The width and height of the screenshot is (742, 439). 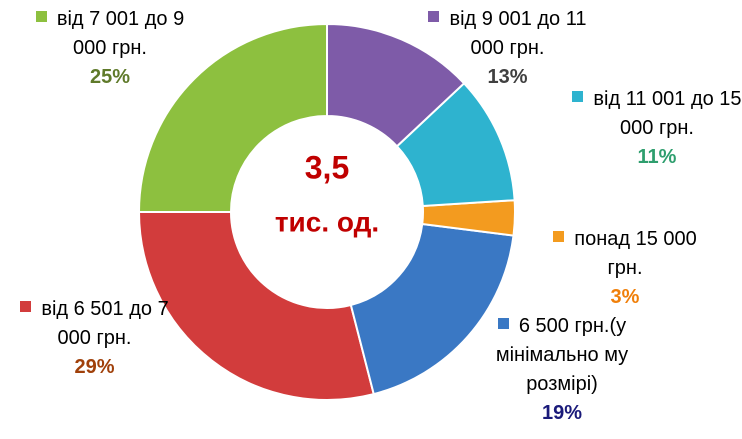 I want to click on category-label: понад 15 000 грн., so click(x=635, y=253).